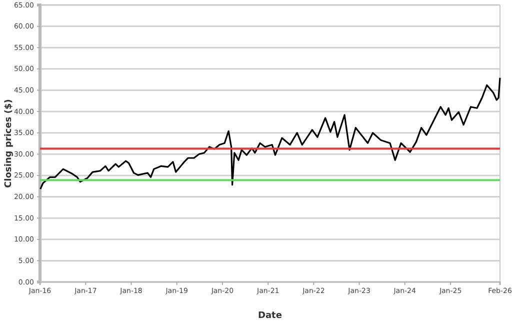 The width and height of the screenshot is (512, 326). What do you see at coordinates (9, 143) in the screenshot?
I see `y-axis-title: Closing prices ($)` at bounding box center [9, 143].